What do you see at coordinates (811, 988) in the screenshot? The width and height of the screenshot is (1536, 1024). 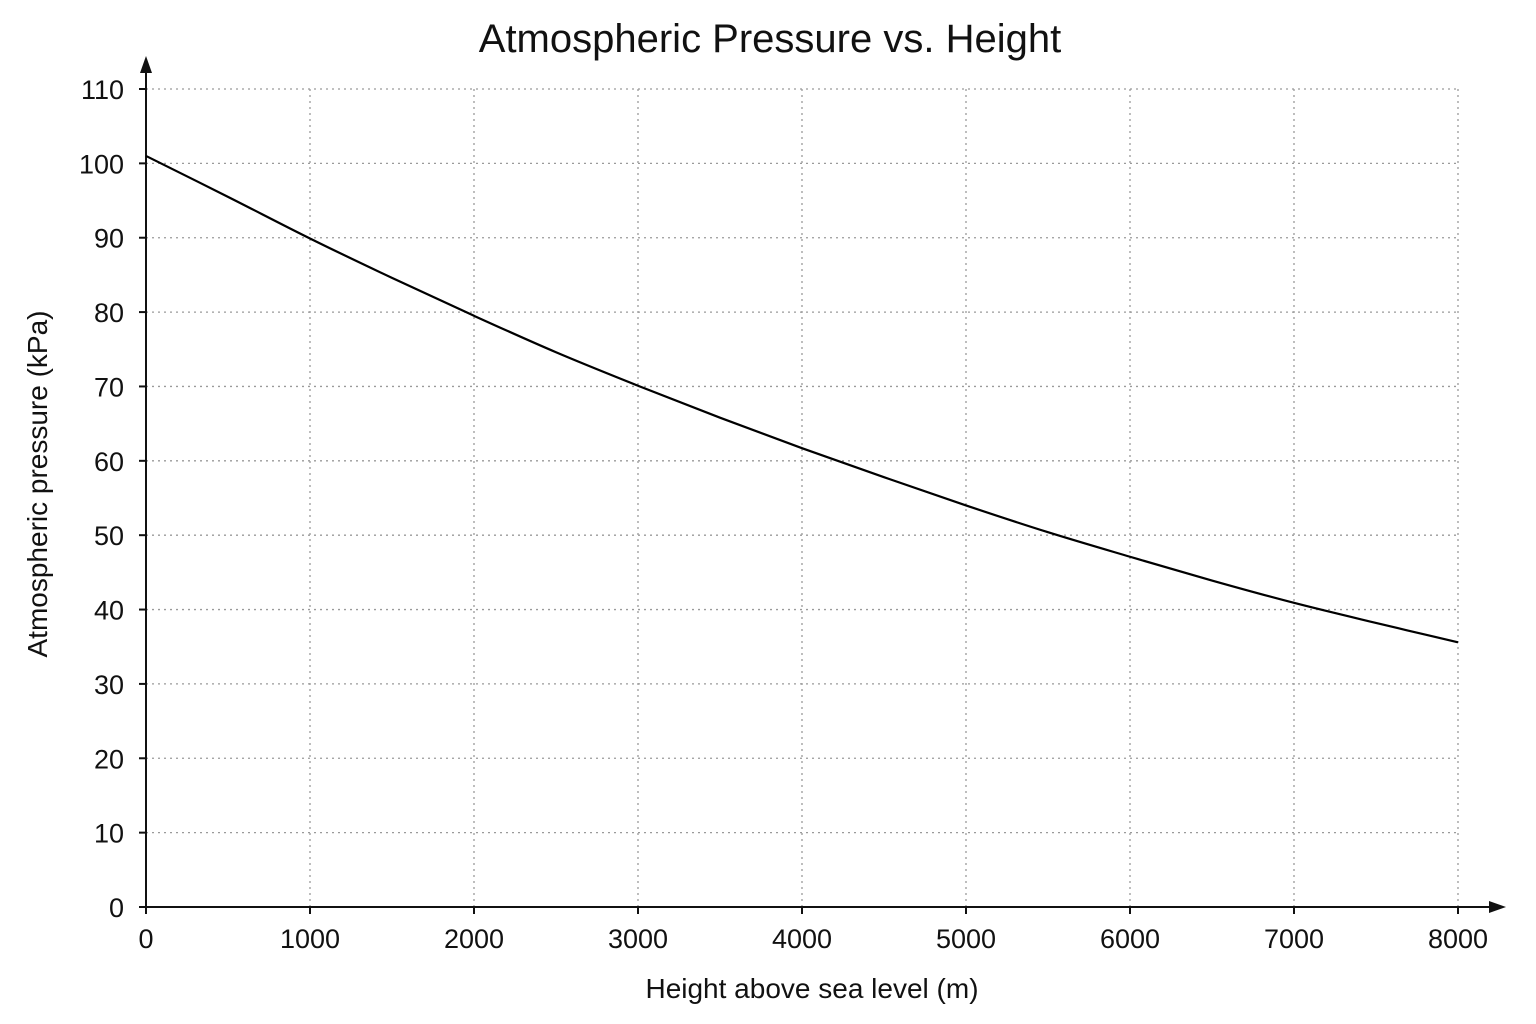 I see `x-axis-label: Height above sea level (m)` at bounding box center [811, 988].